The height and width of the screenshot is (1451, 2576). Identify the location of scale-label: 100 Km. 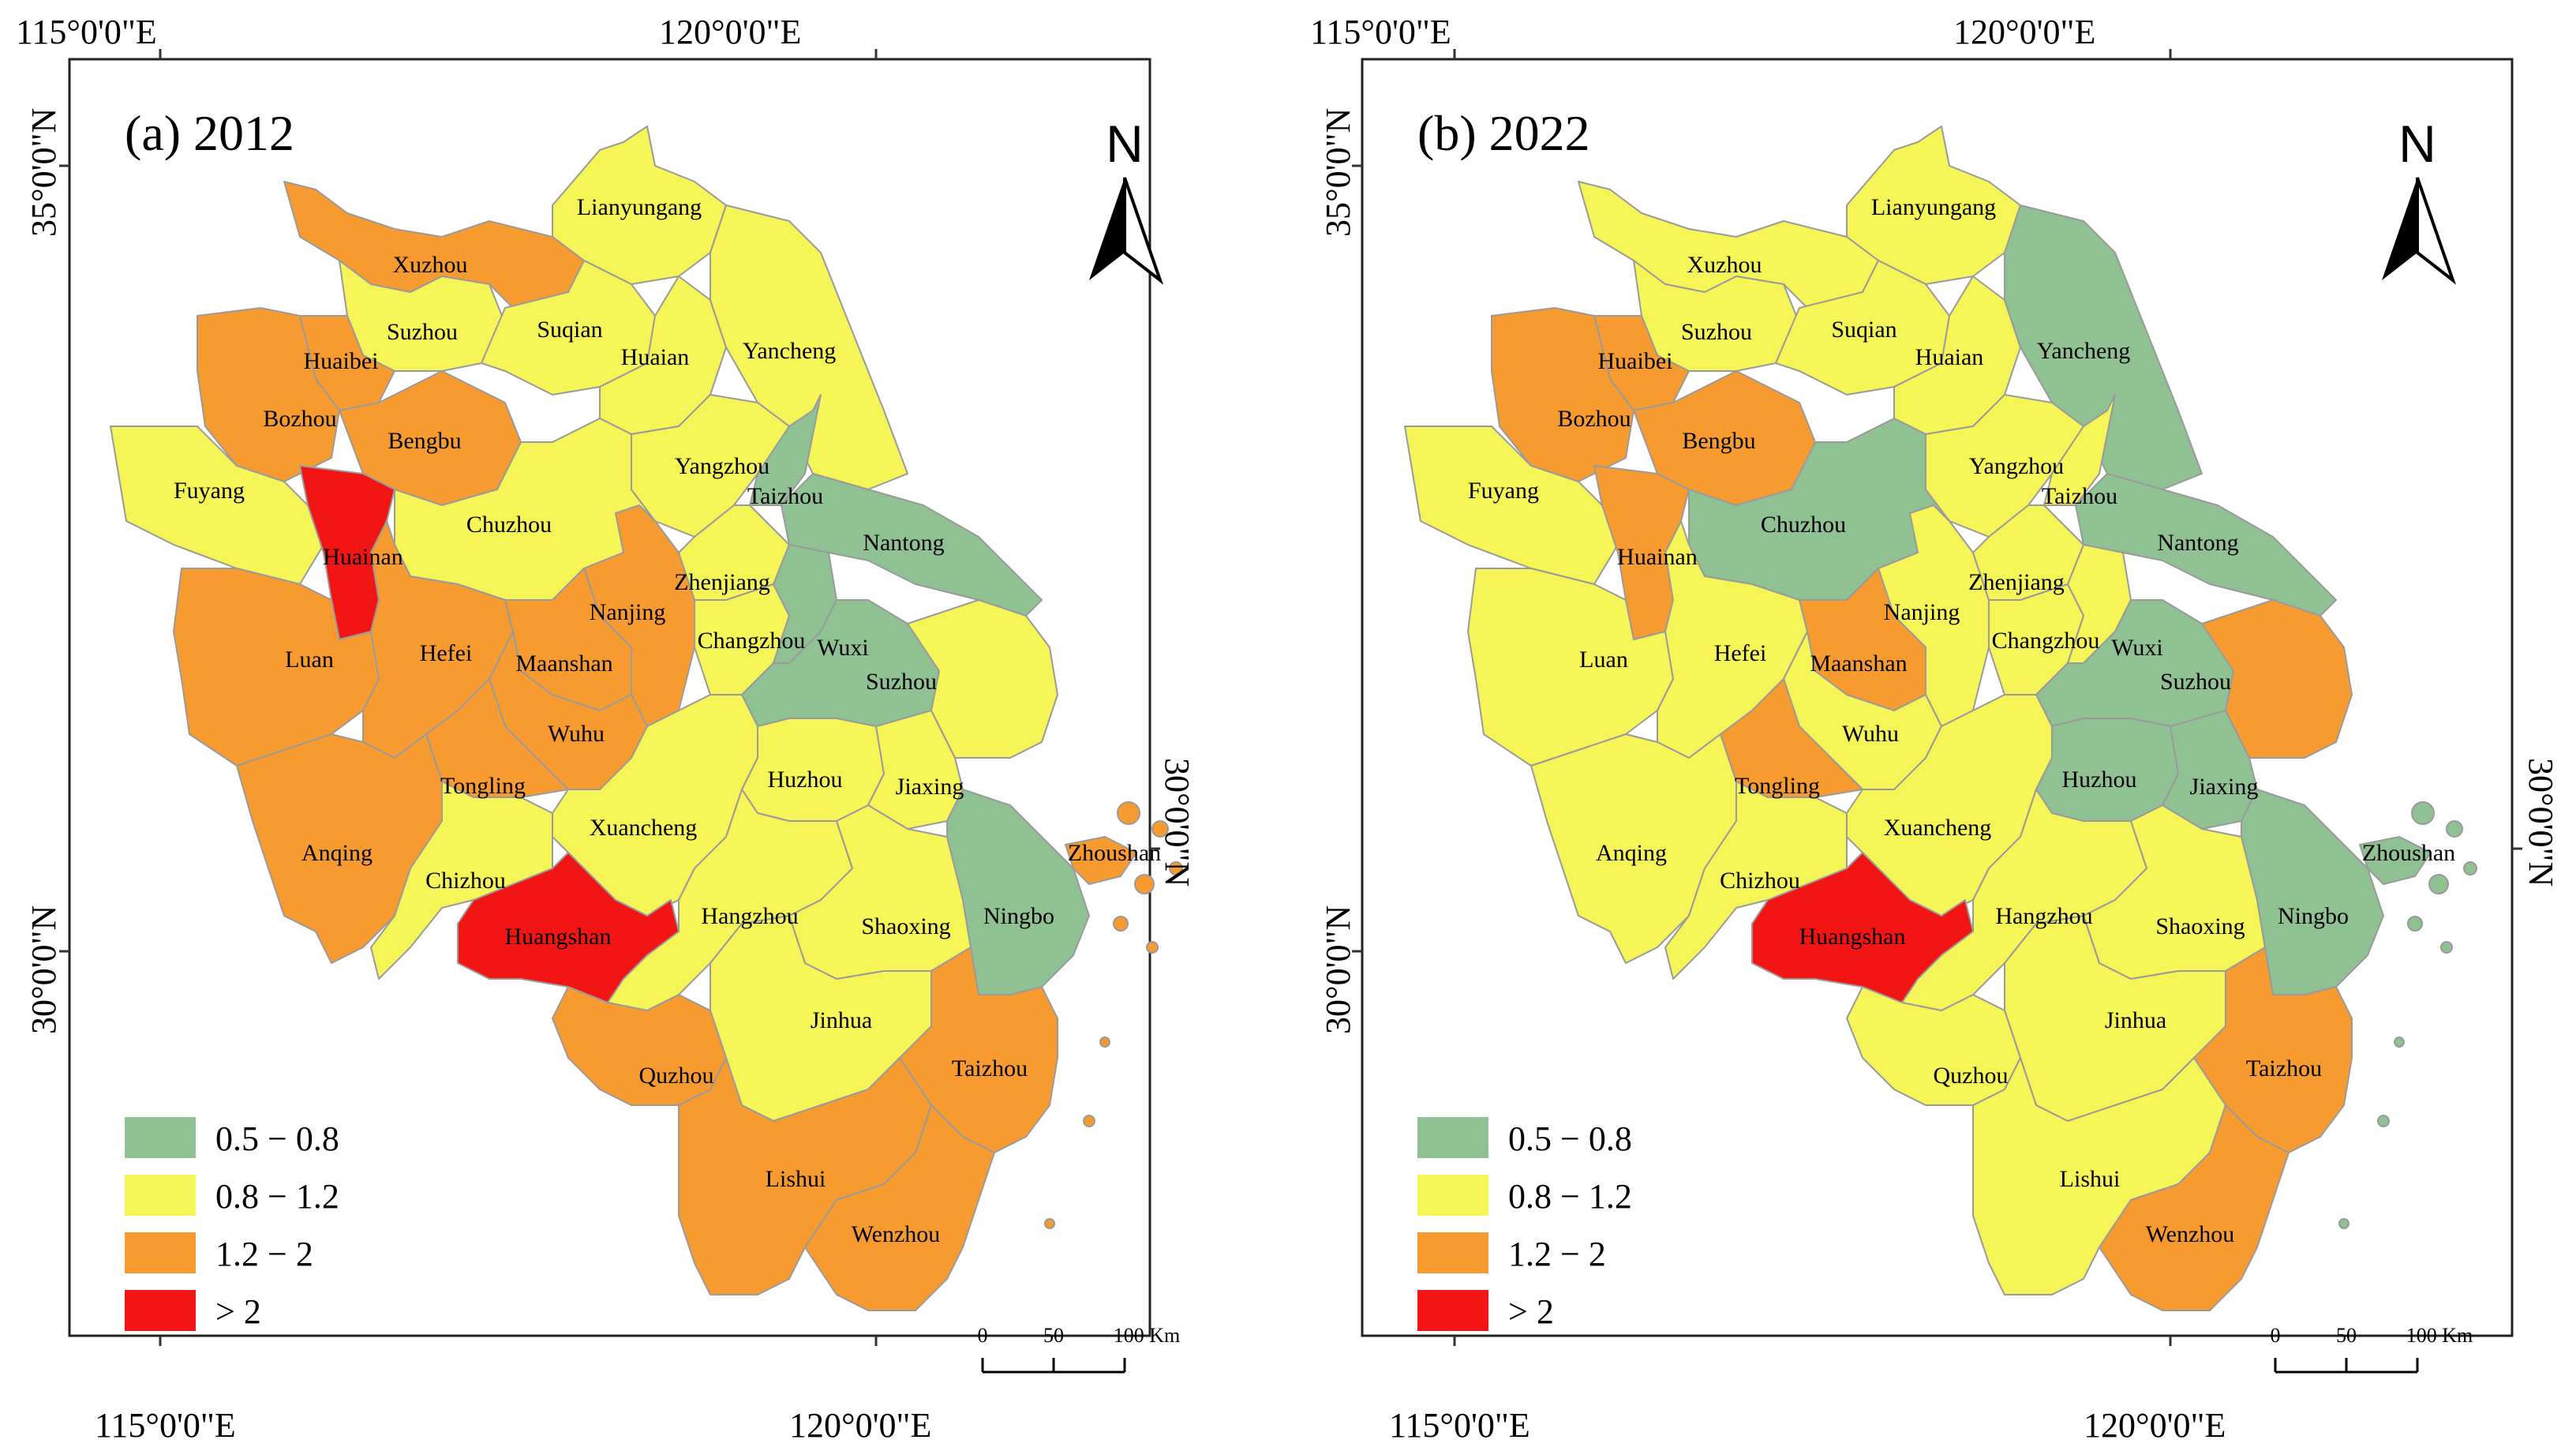
(2439, 1335).